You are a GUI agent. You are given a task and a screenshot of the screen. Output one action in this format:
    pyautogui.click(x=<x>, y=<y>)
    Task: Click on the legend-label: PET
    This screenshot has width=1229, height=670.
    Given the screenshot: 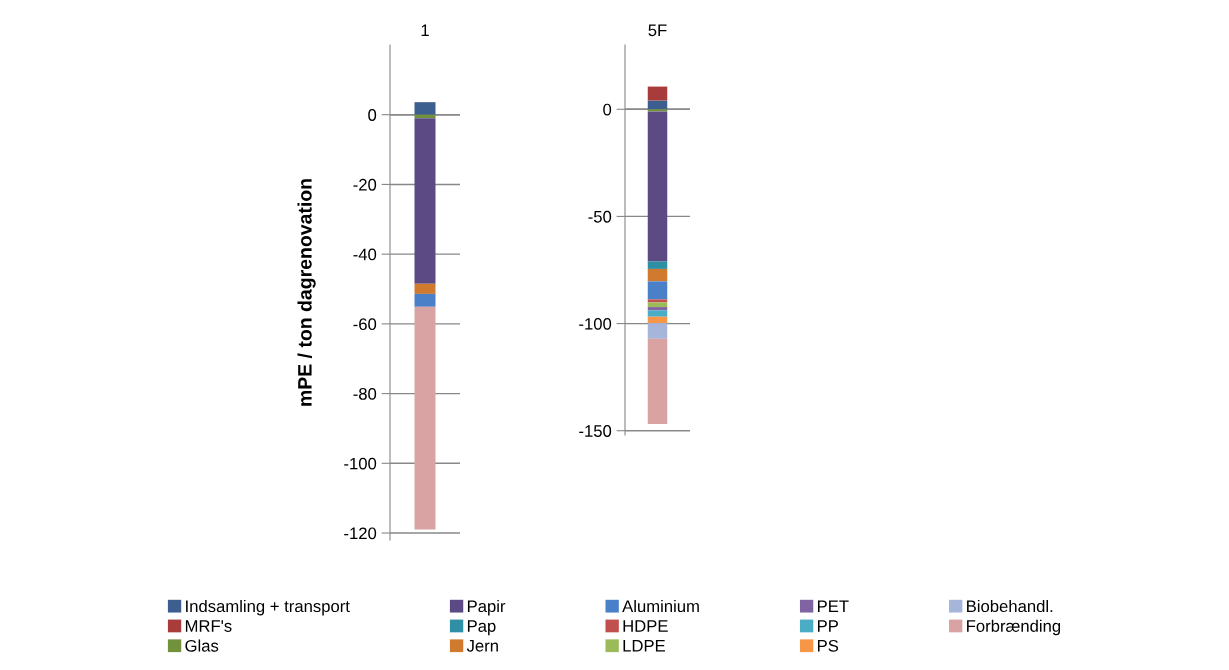 What is the action you would take?
    pyautogui.click(x=833, y=606)
    